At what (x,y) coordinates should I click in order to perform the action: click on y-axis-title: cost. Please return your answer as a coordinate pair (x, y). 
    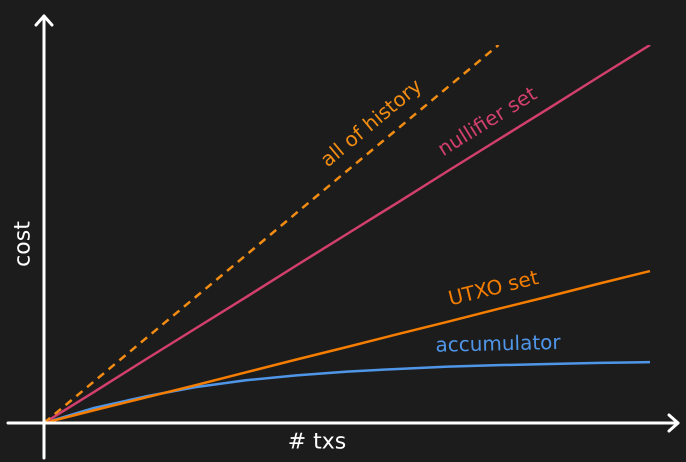
    Looking at the image, I should click on (23, 243).